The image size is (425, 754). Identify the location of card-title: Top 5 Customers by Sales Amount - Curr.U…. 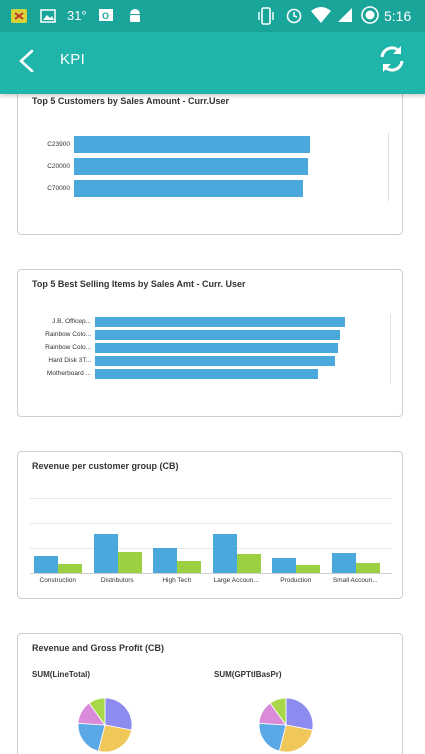
(131, 101).